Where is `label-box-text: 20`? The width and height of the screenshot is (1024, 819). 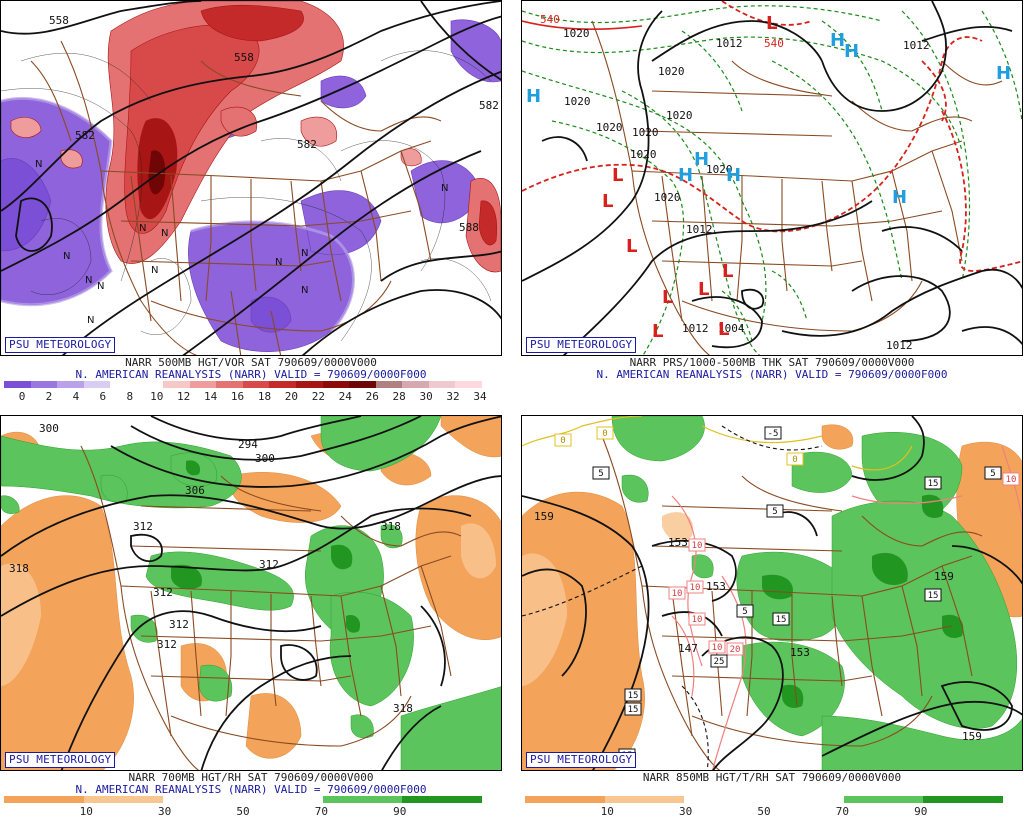
label-box-text: 20 is located at coordinates (735, 650).